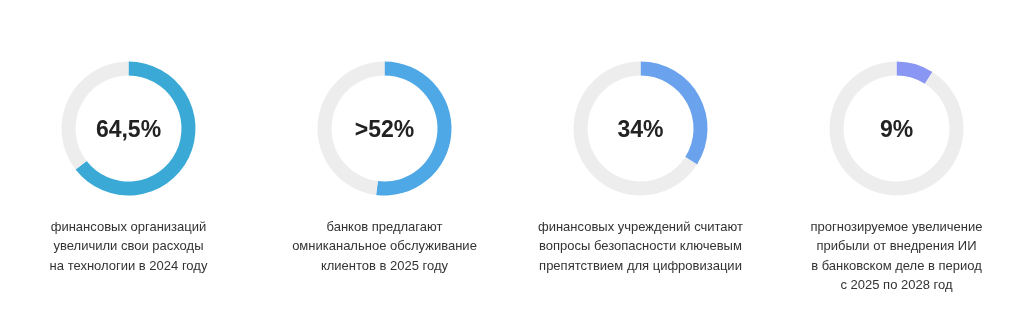 The width and height of the screenshot is (1024, 332). What do you see at coordinates (384, 245) in the screenshot?
I see `text: банков предлагают омниканальное обслуживание клиентов в 2025 году` at bounding box center [384, 245].